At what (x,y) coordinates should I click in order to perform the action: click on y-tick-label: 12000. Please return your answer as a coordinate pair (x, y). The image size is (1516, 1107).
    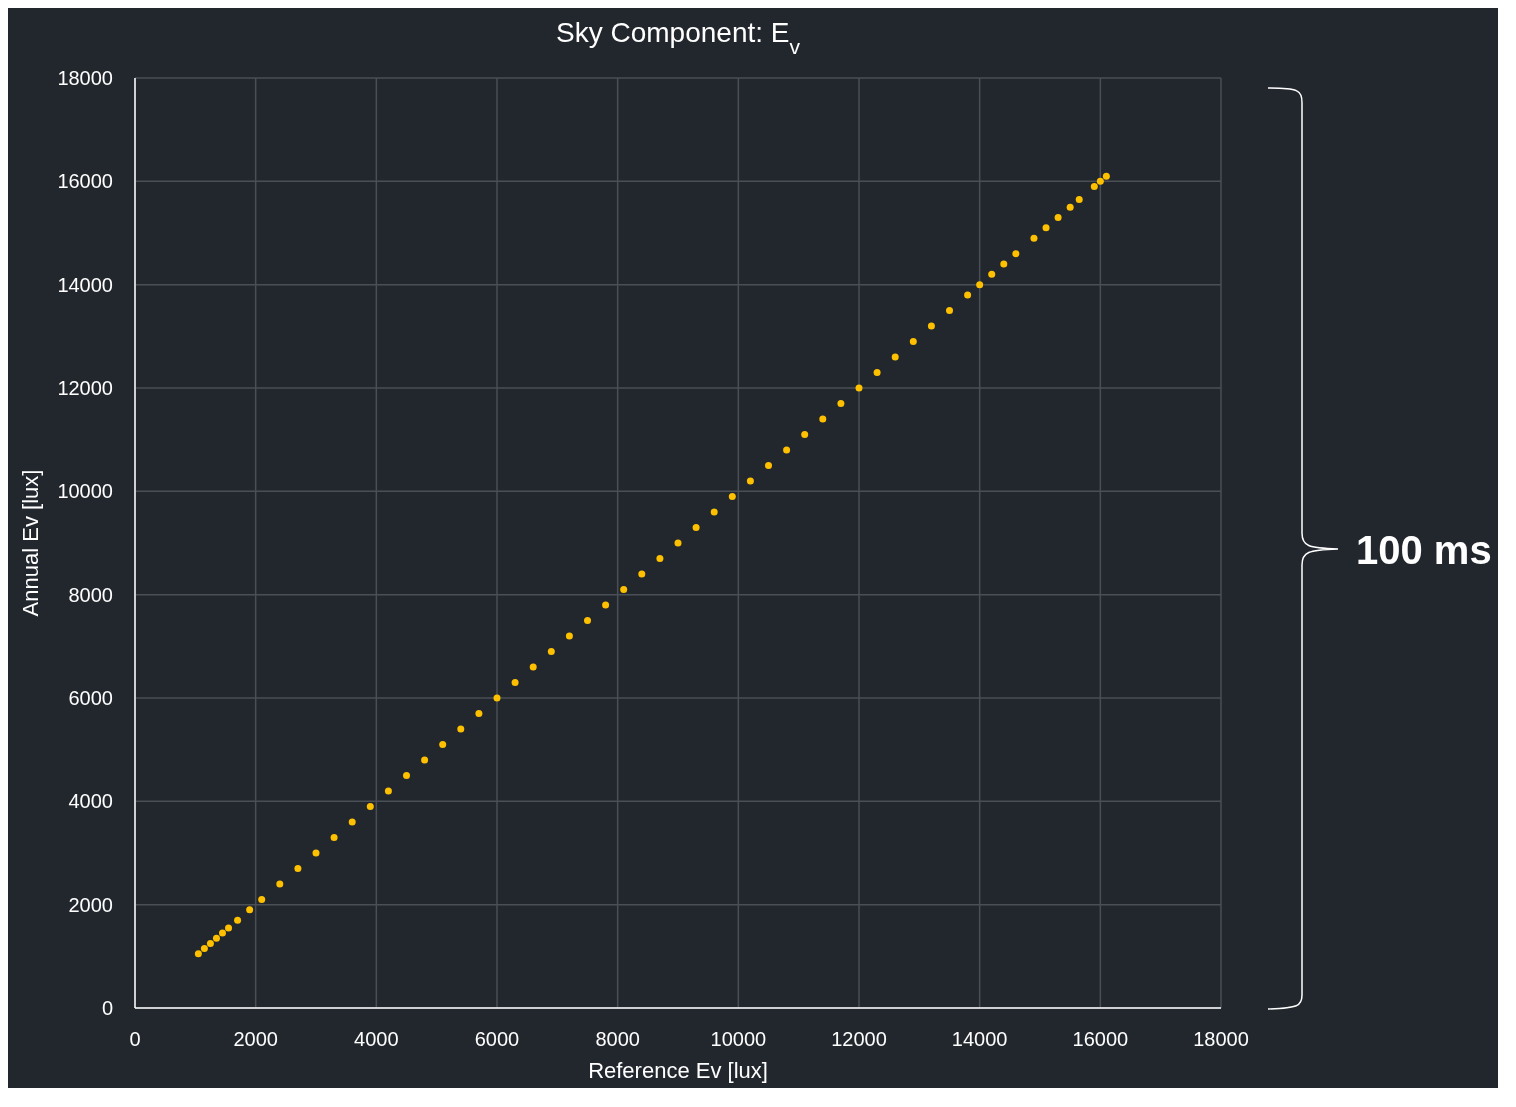
    Looking at the image, I should click on (85, 388).